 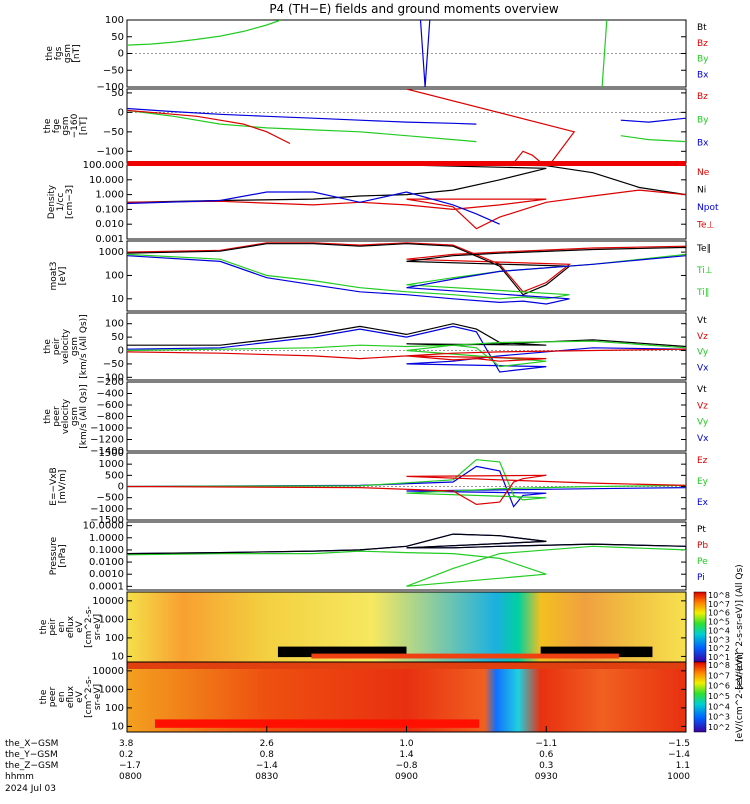 What do you see at coordinates (71, 696) in the screenshot?
I see `y-axis-label: eflux` at bounding box center [71, 696].